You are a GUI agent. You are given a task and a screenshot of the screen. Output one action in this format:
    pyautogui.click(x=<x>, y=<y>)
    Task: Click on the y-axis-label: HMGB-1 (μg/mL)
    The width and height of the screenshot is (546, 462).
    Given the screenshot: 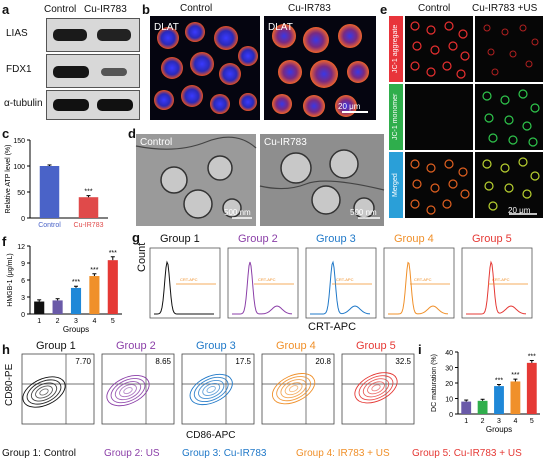 What is the action you would take?
    pyautogui.click(x=10, y=279)
    